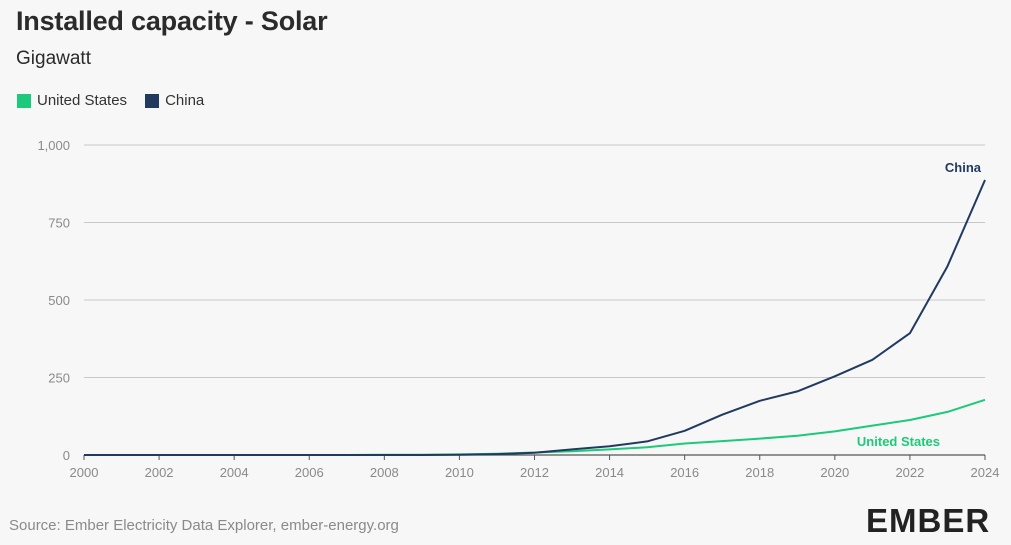 This screenshot has height=545, width=1011. Describe the element at coordinates (66, 455) in the screenshot. I see `y-tick-label: 0` at that location.